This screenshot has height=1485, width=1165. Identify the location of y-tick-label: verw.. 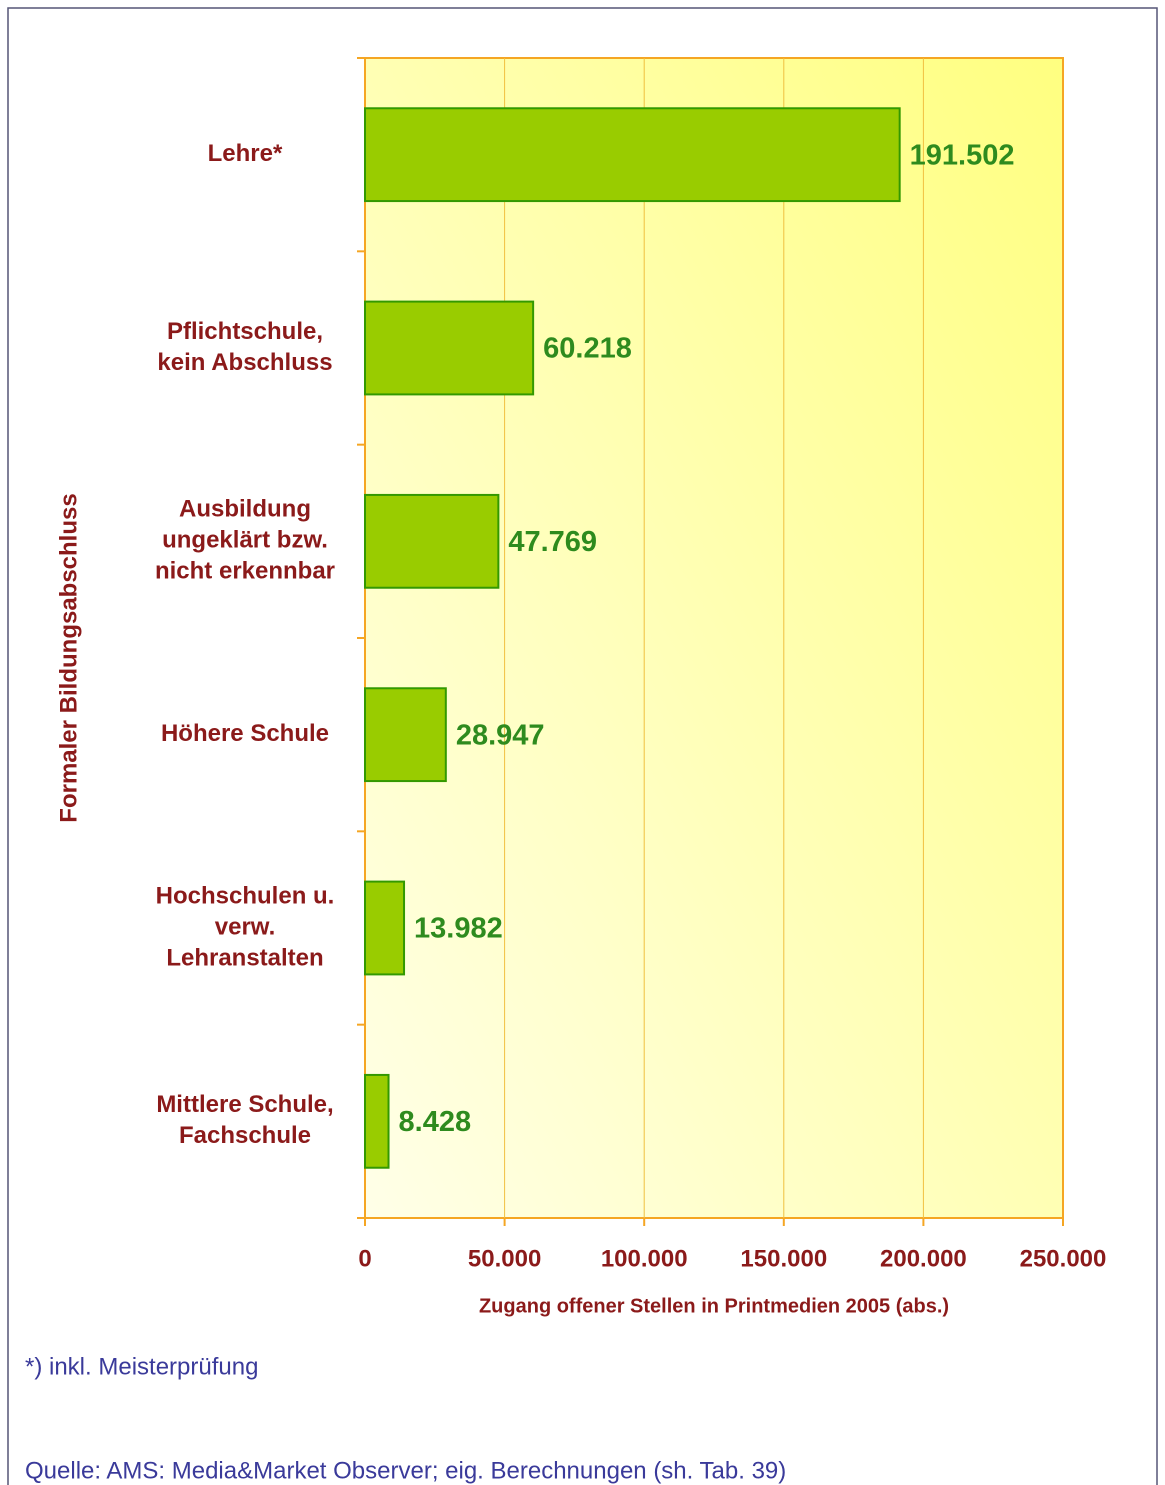
(245, 926).